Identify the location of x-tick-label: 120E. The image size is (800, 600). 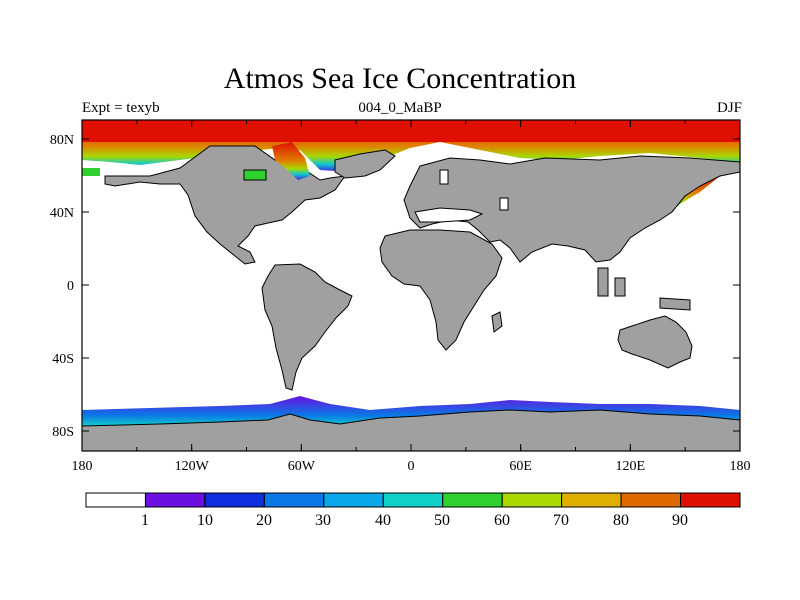
(631, 466).